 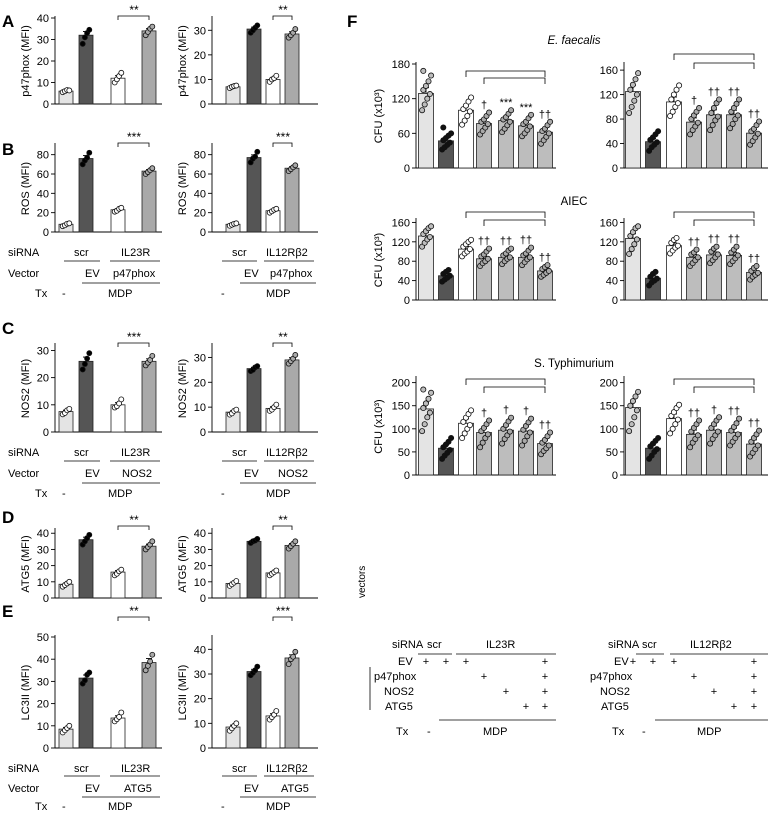 I want to click on vector-ev-c2: EV, so click(x=251, y=474).